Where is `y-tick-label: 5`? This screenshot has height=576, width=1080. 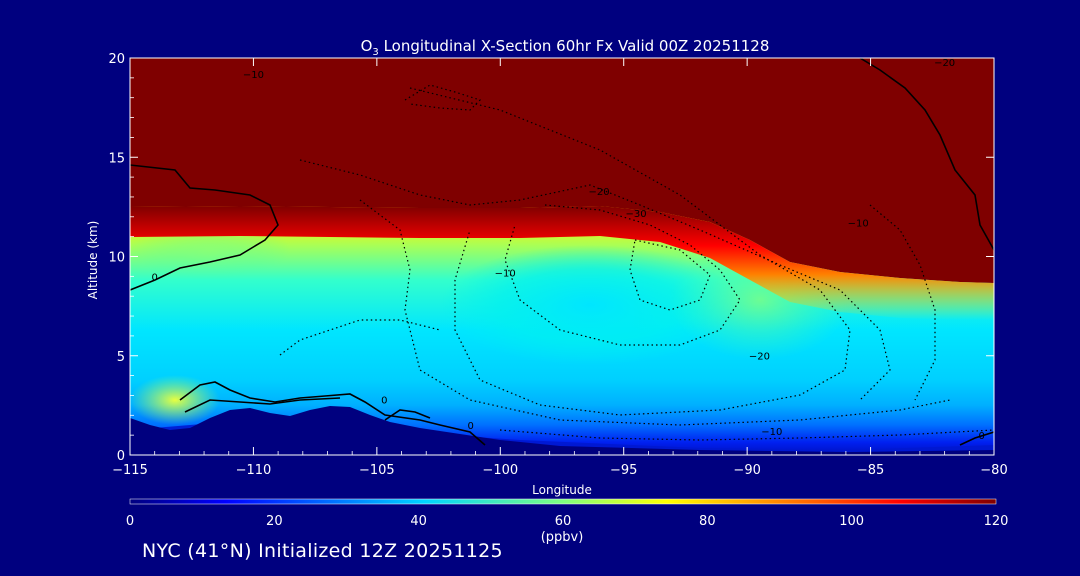 y-tick-label: 5 is located at coordinates (121, 357).